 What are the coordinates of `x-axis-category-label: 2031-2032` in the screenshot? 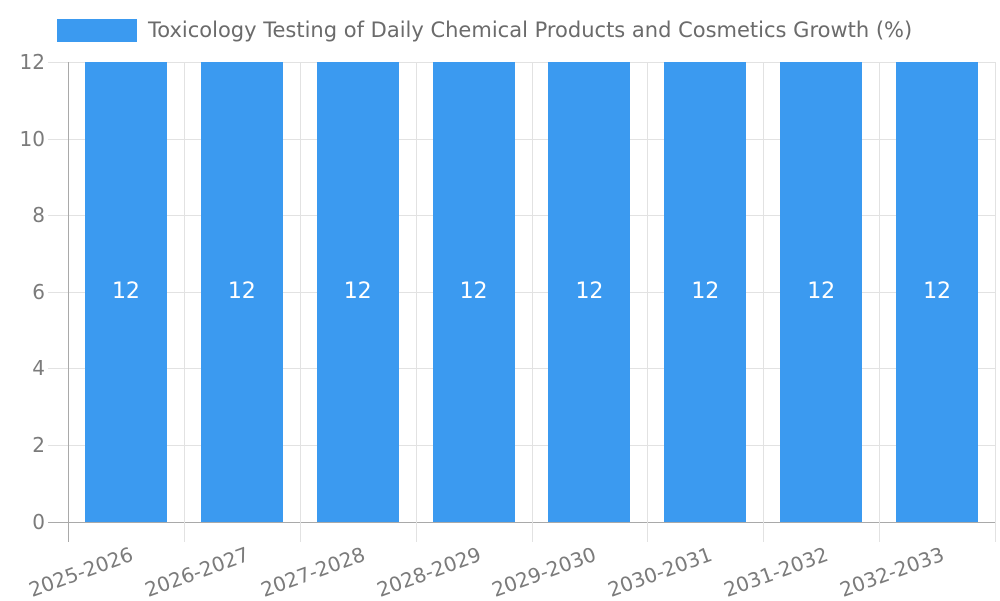 It's located at (776, 571).